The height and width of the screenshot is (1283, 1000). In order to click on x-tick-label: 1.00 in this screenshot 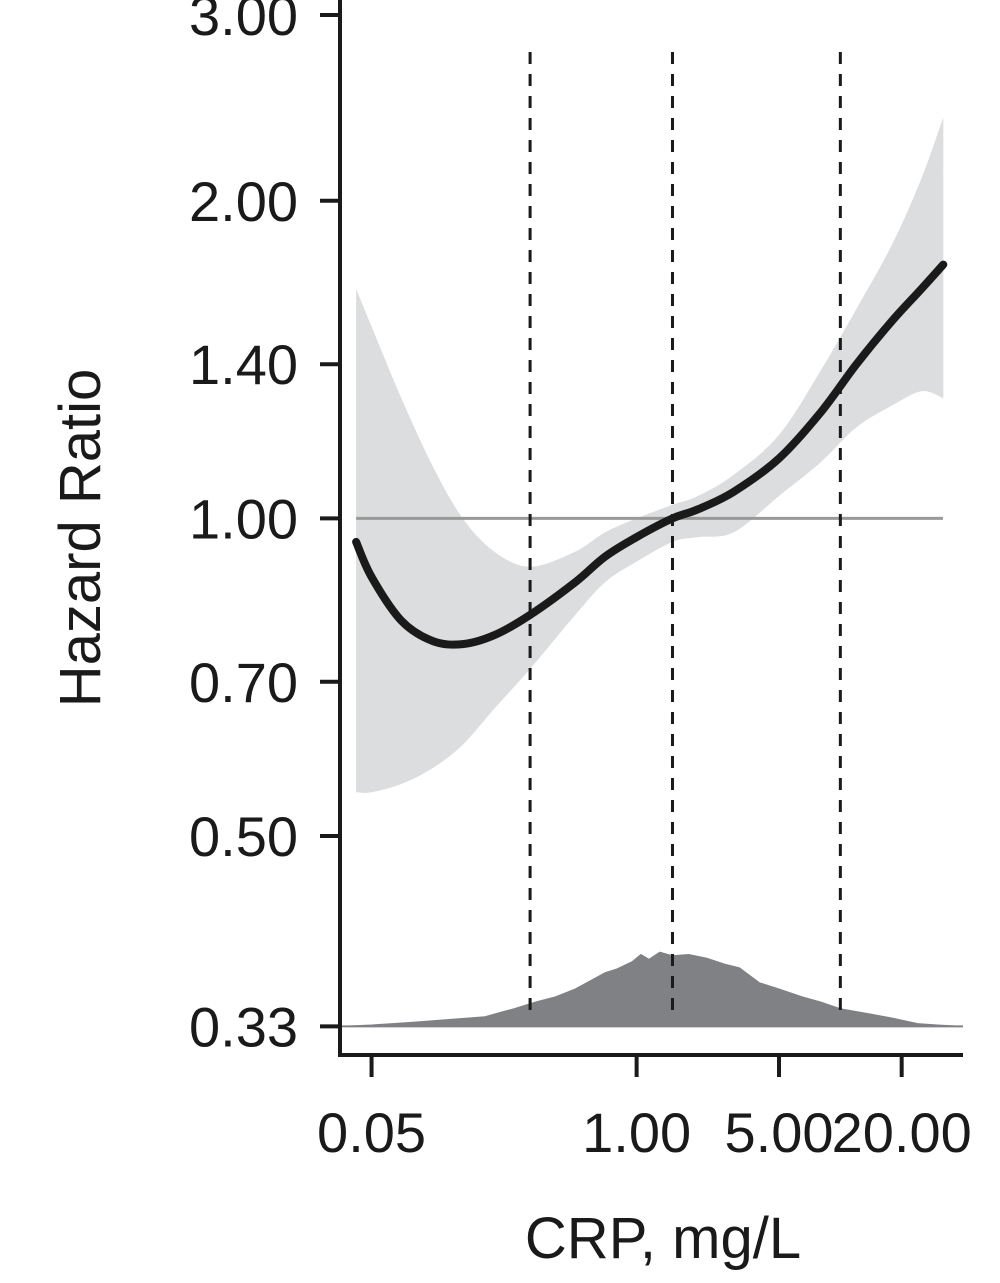, I will do `click(636, 1132)`.